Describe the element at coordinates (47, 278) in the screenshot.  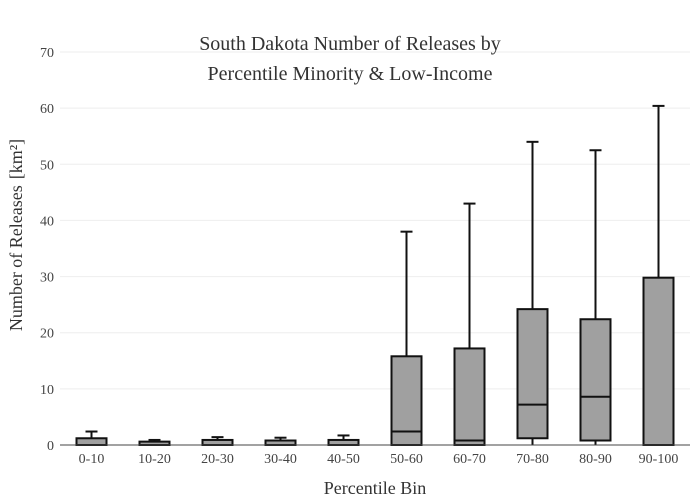
I see `y-tick-label-3: 30` at that location.